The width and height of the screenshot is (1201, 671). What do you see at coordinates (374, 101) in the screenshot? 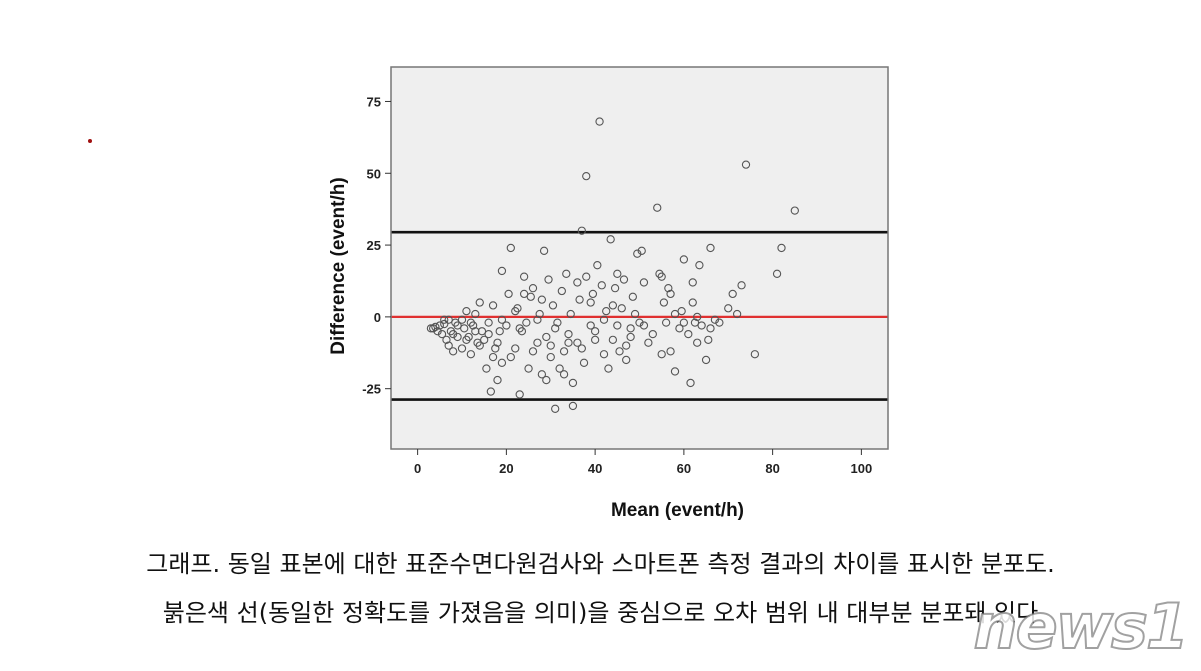
I see `y-tick-label: 75` at bounding box center [374, 101].